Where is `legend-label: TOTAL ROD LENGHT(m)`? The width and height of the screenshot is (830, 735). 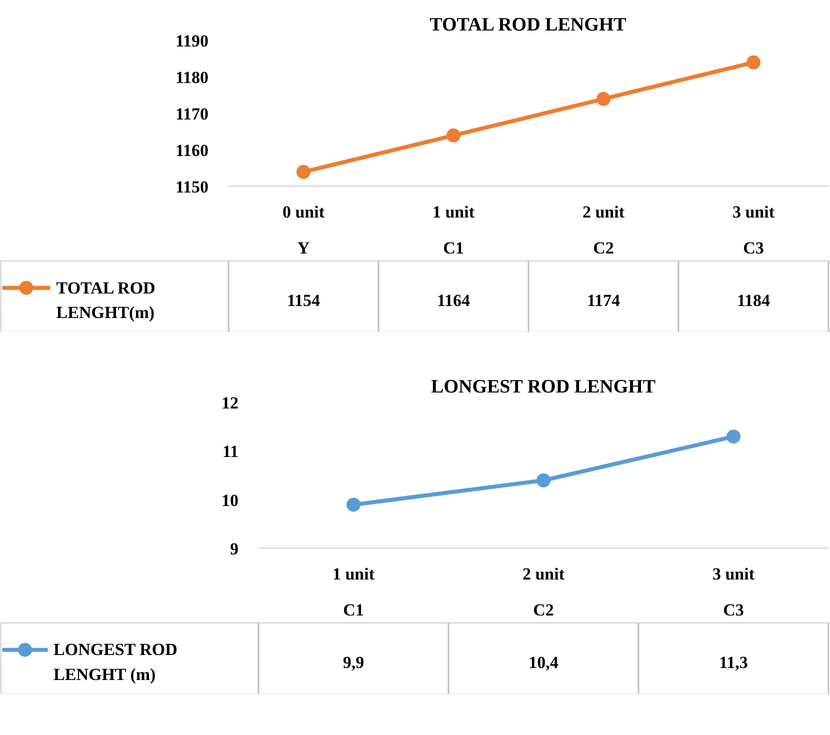 legend-label: TOTAL ROD LENGHT(m) is located at coordinates (106, 300).